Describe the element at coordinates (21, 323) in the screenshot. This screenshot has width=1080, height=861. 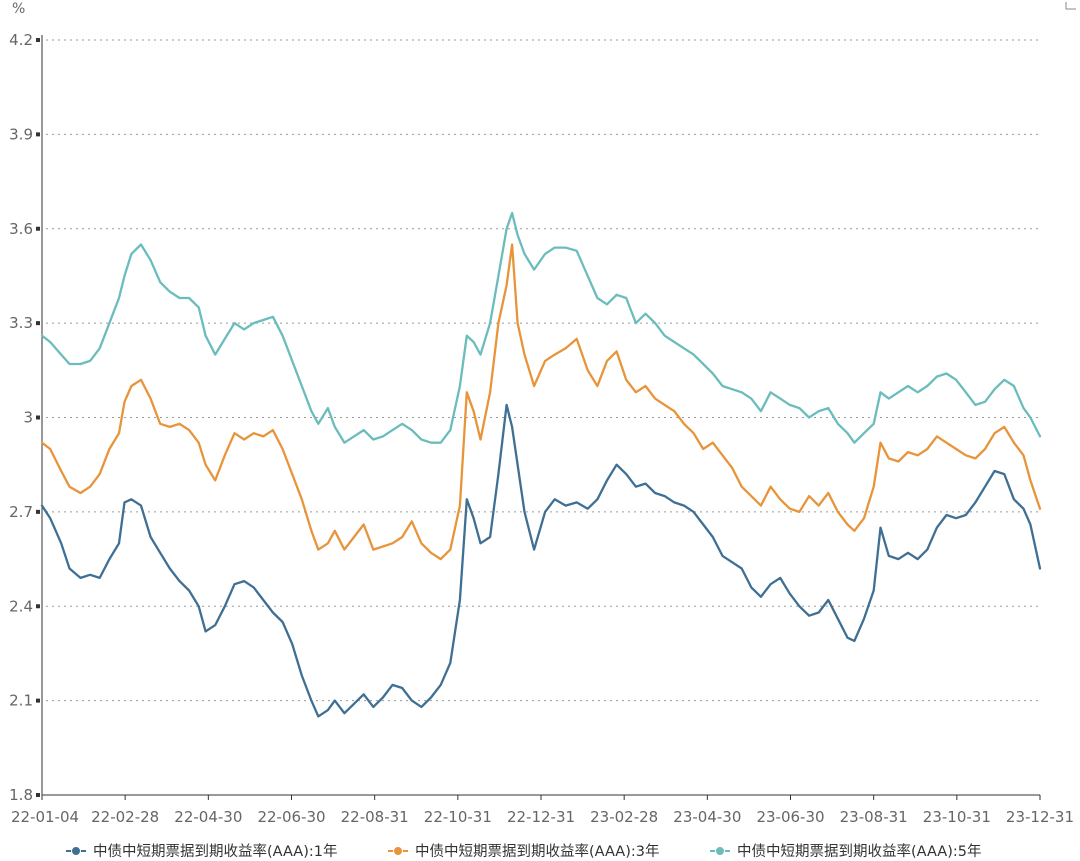
I see `y-tick-label: 3.3` at that location.